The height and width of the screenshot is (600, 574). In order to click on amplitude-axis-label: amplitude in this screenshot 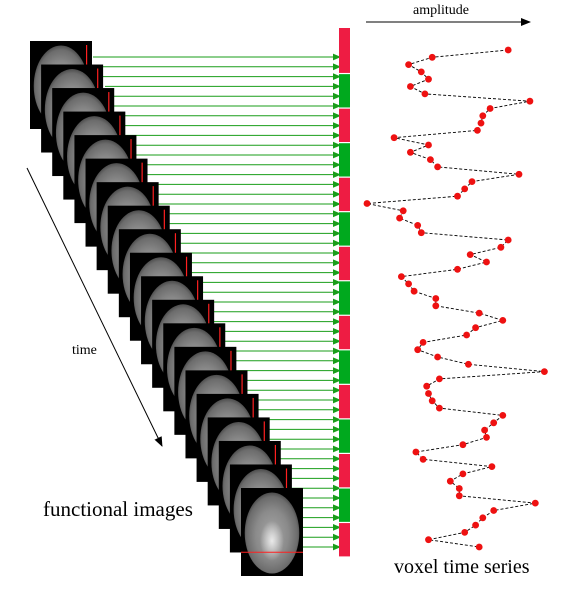, I will do `click(441, 10)`.